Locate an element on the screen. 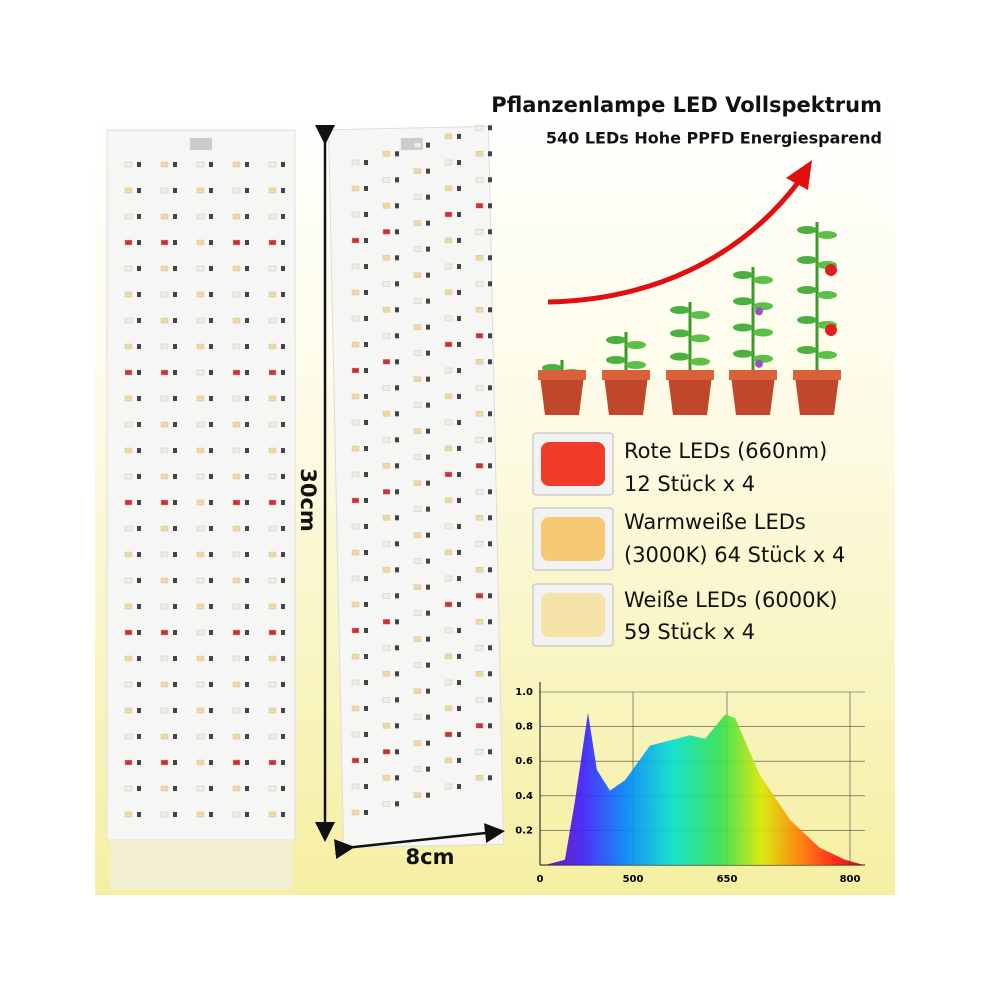  growth-arrow-head is located at coordinates (799, 175).